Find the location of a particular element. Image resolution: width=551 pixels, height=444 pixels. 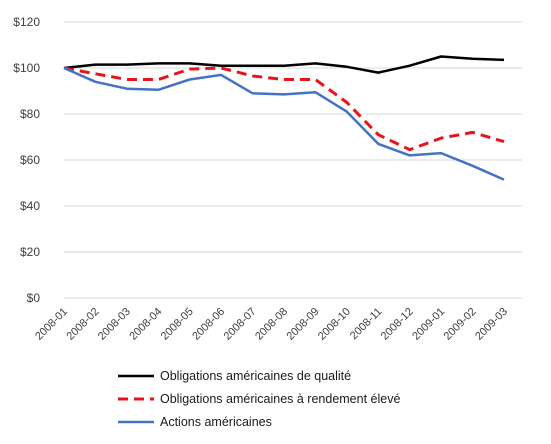

x-tick-label: 2008-11 is located at coordinates (366, 324).